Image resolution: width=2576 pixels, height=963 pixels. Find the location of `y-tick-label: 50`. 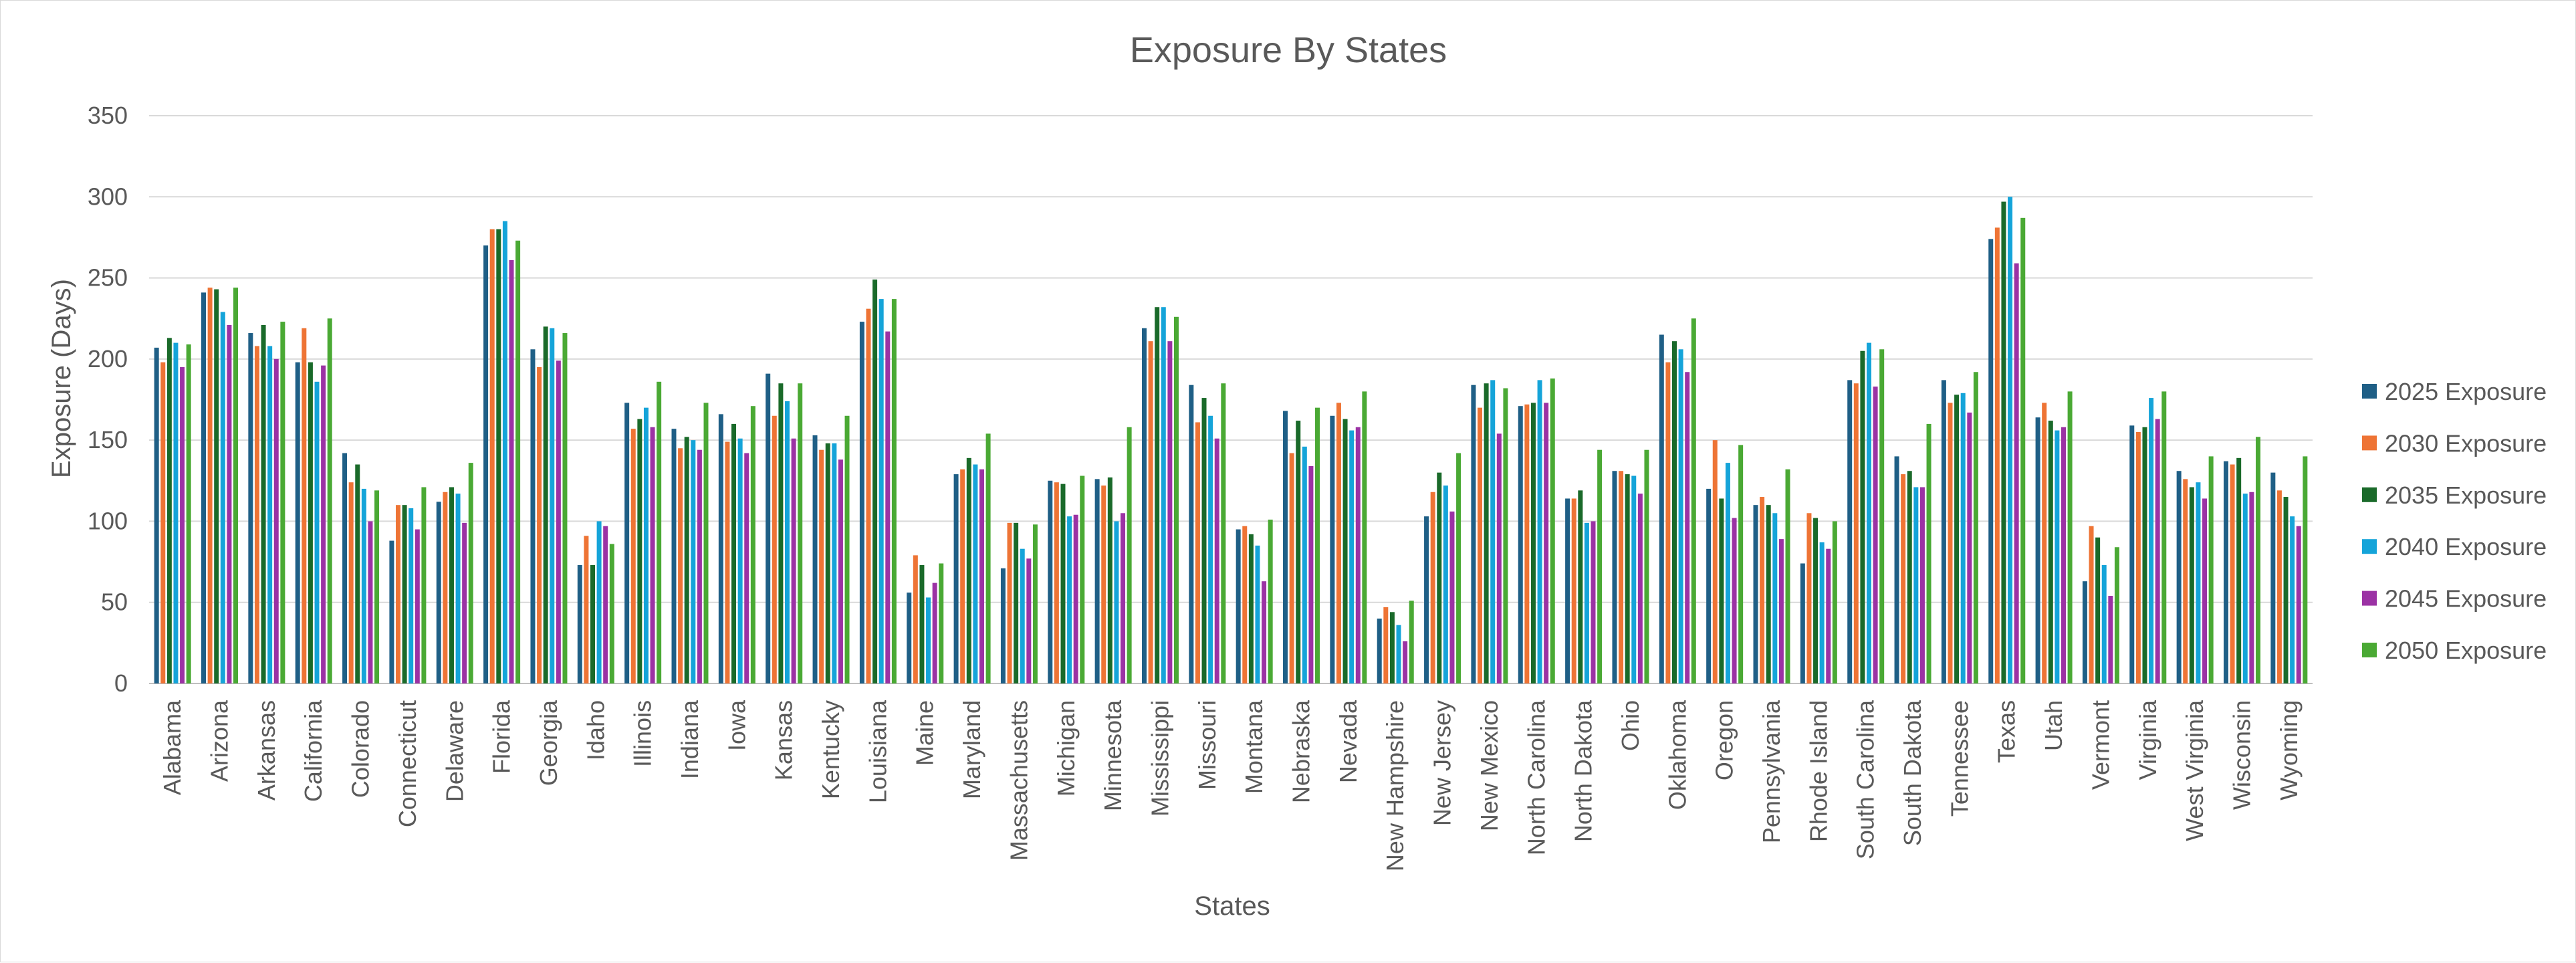

y-tick-label: 50 is located at coordinates (114, 602).